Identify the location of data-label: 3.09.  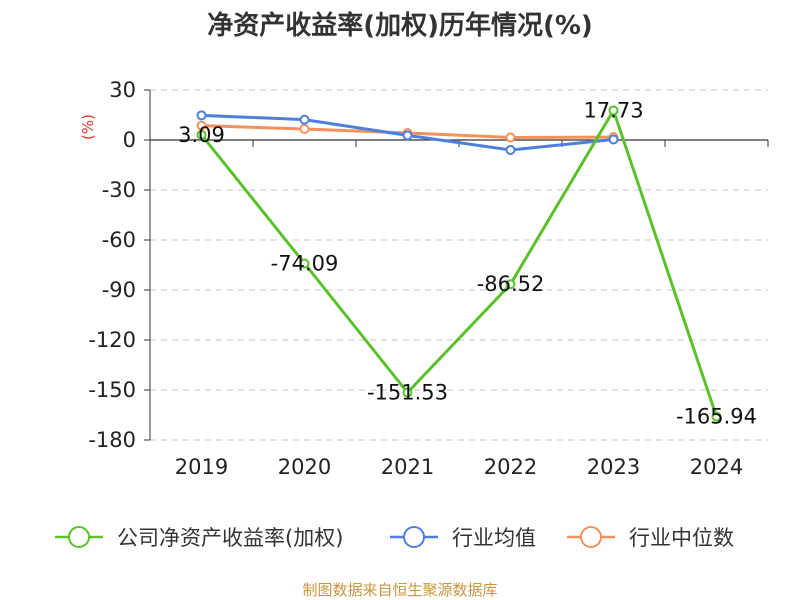
(201, 135).